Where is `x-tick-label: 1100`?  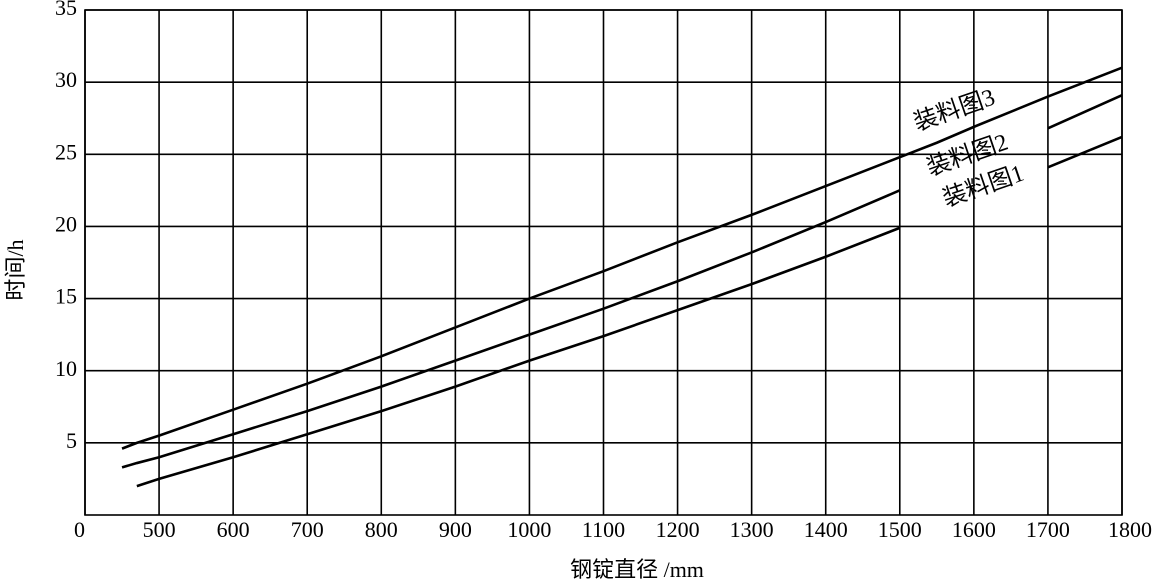
x-tick-label: 1100 is located at coordinates (603, 529).